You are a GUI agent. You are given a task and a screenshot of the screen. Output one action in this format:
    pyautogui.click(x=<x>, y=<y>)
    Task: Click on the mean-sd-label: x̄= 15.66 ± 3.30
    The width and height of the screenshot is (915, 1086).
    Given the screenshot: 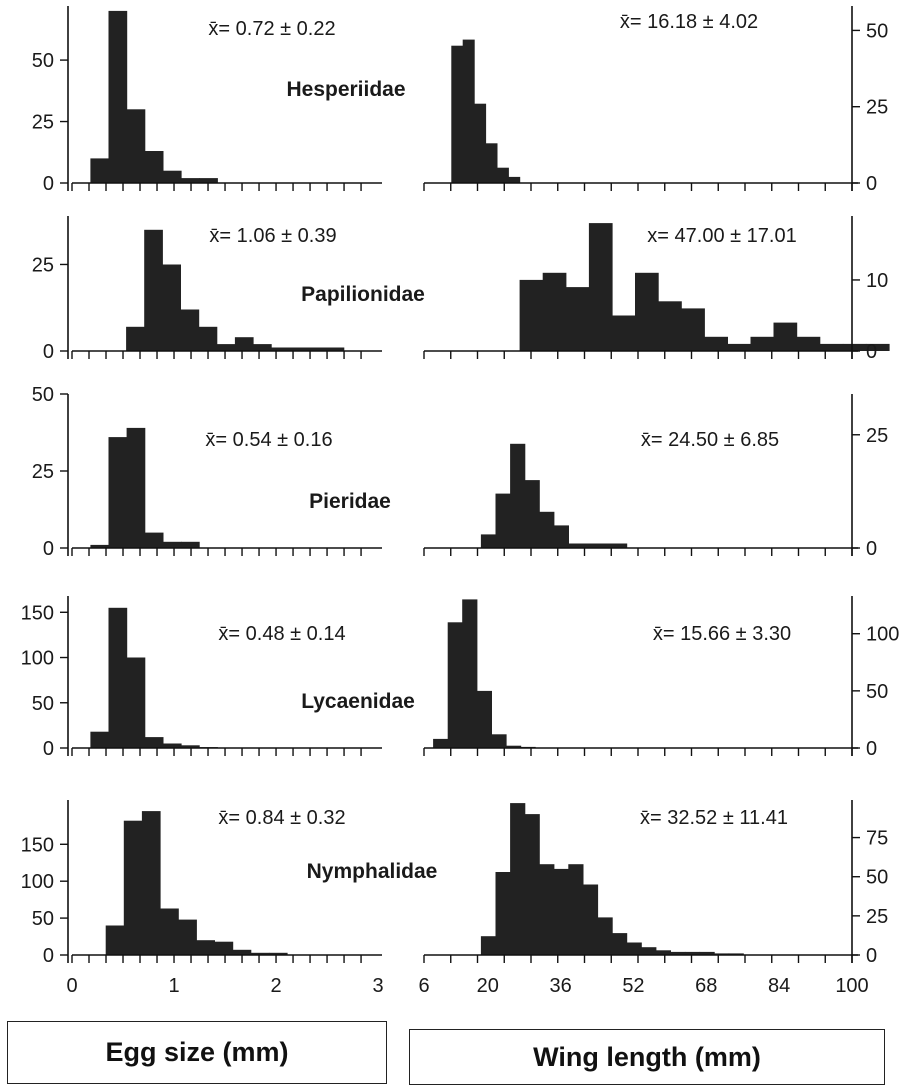 What is the action you would take?
    pyautogui.click(x=722, y=634)
    